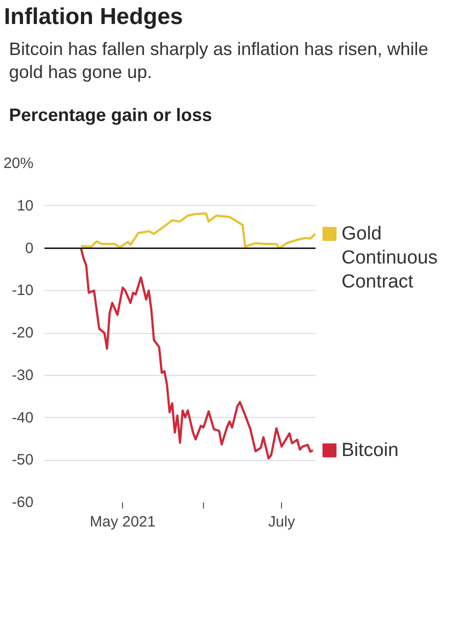 Image resolution: width=474 pixels, height=632 pixels. Describe the element at coordinates (110, 115) in the screenshot. I see `y-axis-title: Percentage gain or loss` at that location.